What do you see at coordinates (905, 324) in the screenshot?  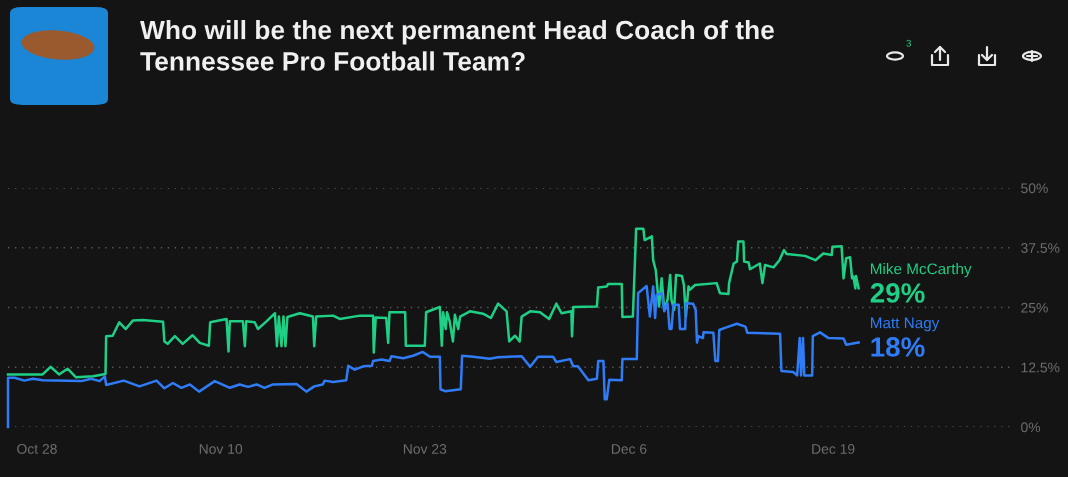 I see `series-label: Matt Nagy` at bounding box center [905, 324].